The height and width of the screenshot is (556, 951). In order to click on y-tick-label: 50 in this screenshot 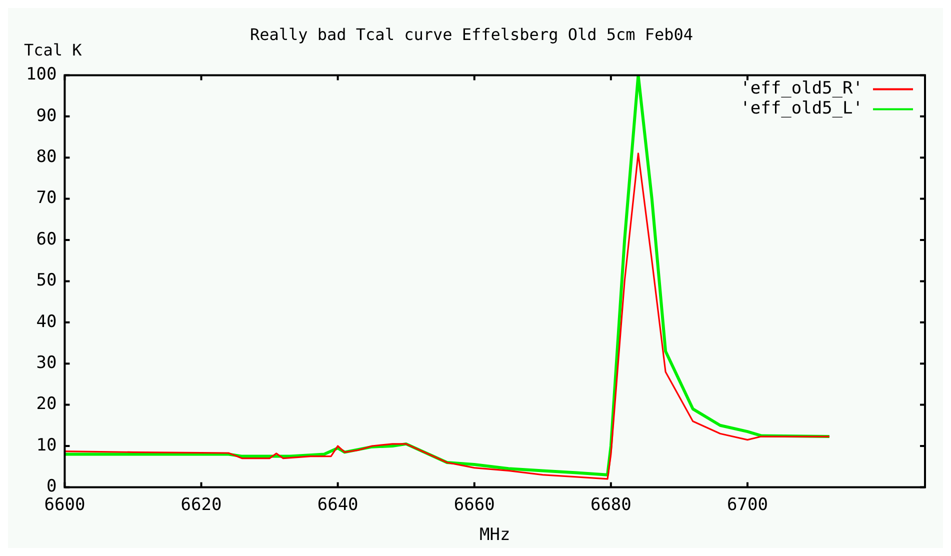, I will do `click(46, 280)`.